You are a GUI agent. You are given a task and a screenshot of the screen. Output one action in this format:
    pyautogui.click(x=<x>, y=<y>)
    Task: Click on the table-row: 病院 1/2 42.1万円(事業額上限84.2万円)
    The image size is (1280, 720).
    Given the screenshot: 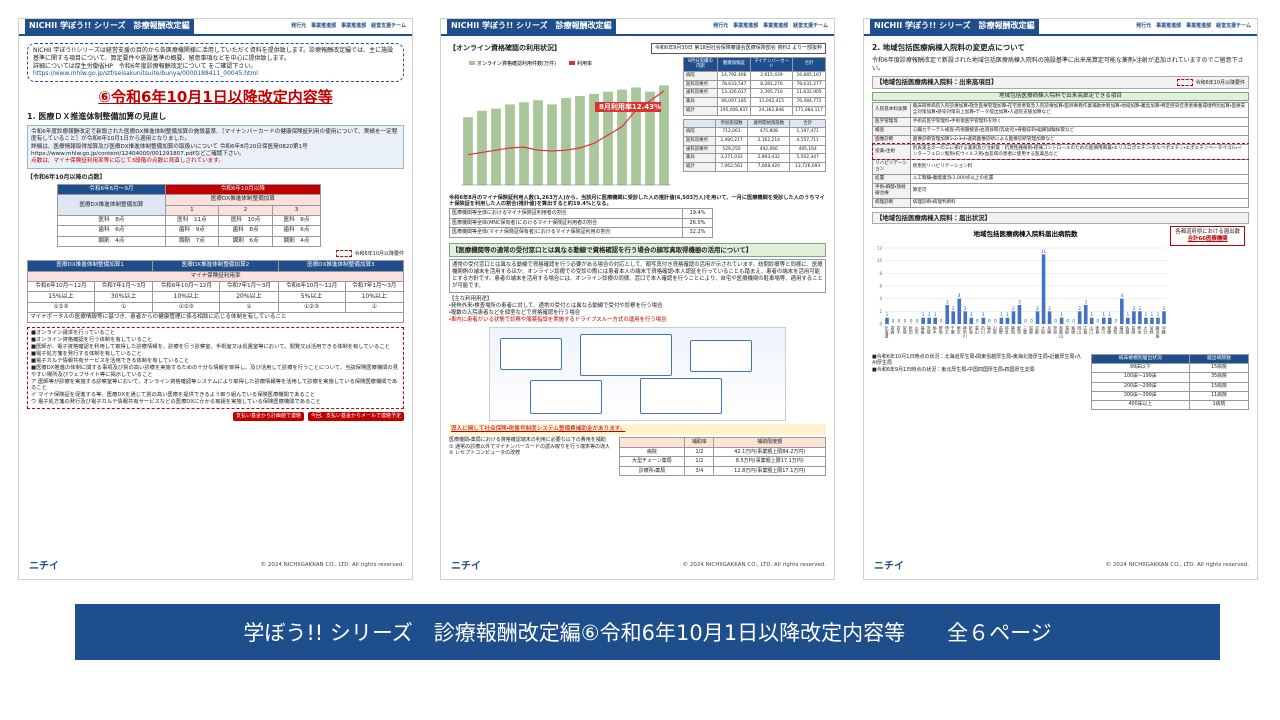 What is the action you would take?
    pyautogui.click(x=722, y=452)
    